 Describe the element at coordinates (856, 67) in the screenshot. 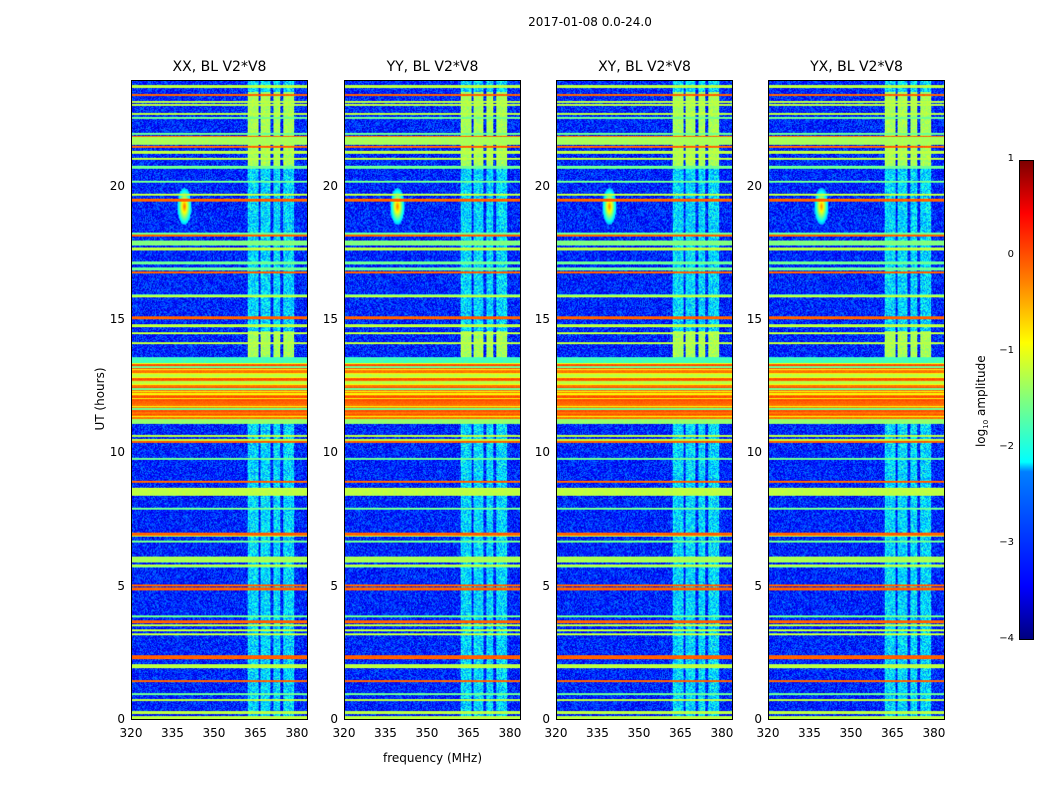

I see `panel-title: YX, BL V2*V8` at that location.